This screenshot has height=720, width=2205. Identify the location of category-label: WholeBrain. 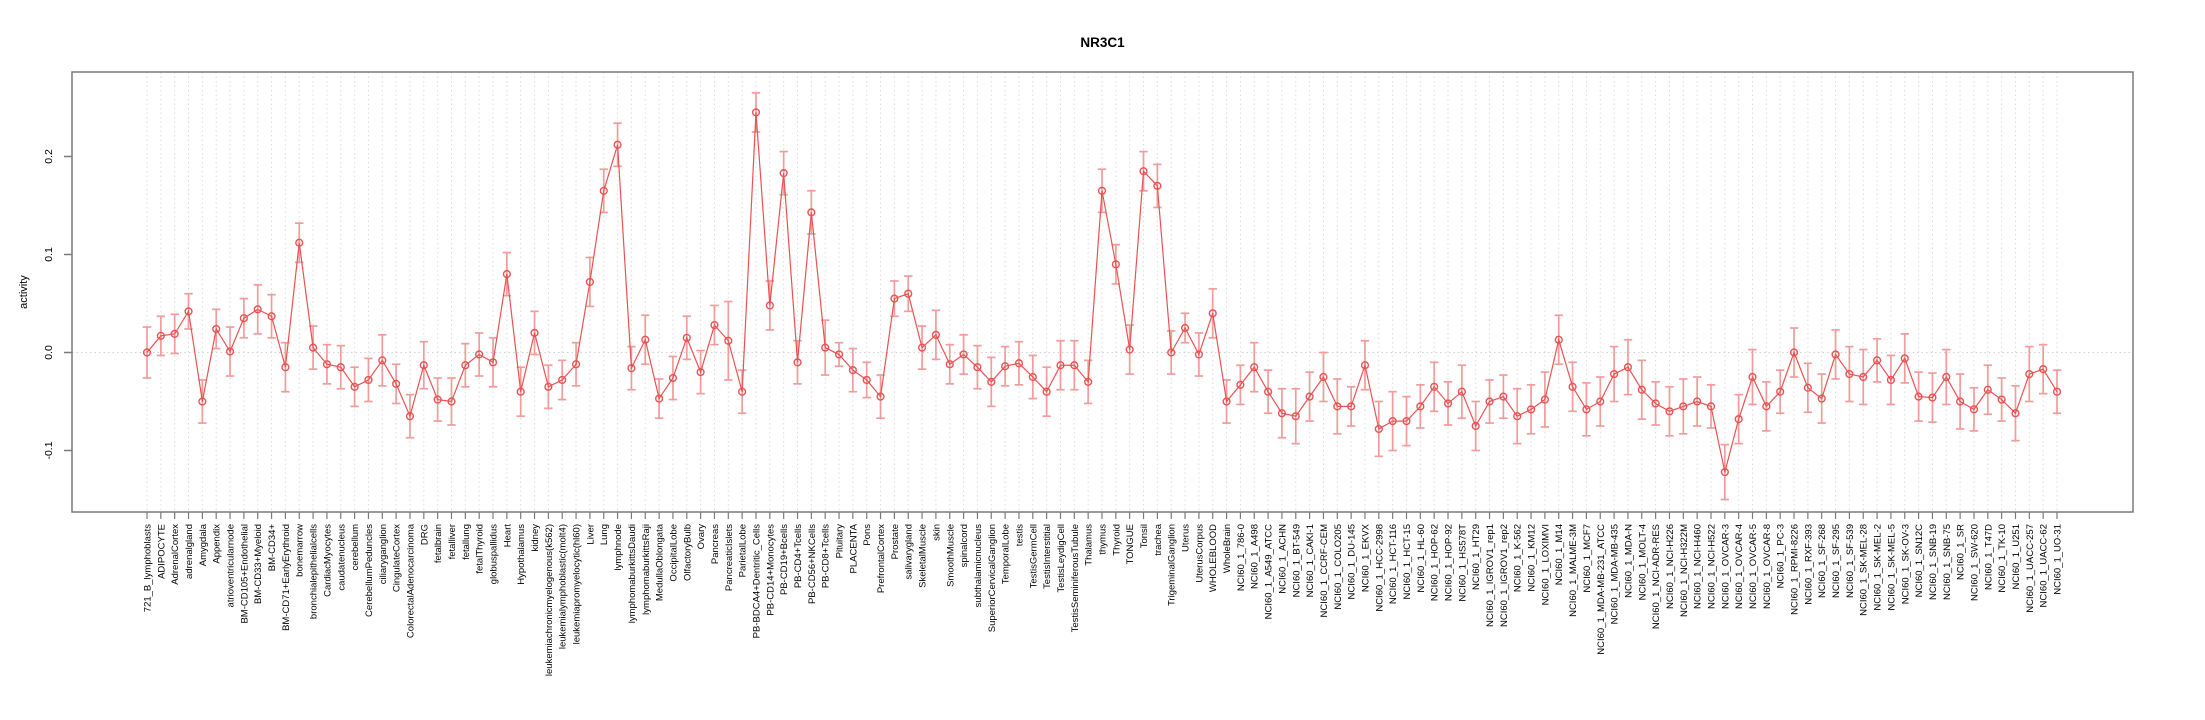
(1227, 548).